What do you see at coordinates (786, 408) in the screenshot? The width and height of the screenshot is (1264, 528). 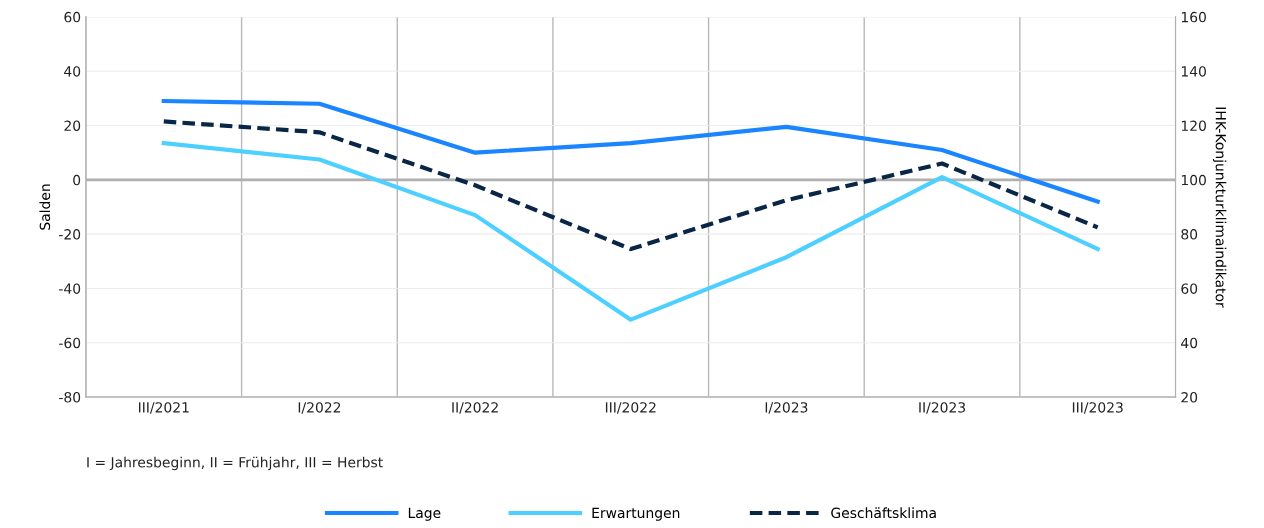 I see `x-tick-label: I/2023` at bounding box center [786, 408].